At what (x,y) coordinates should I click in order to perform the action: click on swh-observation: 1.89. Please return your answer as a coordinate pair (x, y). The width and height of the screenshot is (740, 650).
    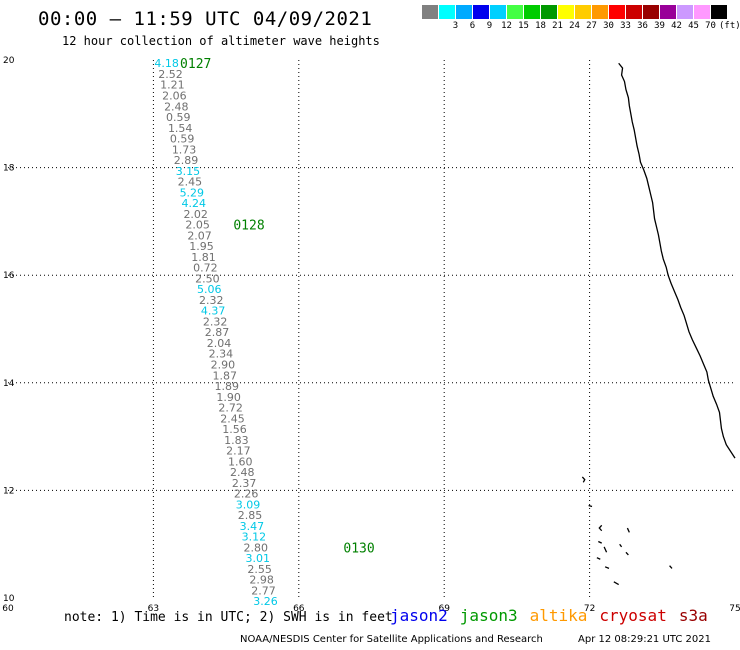
    Looking at the image, I should click on (226, 386).